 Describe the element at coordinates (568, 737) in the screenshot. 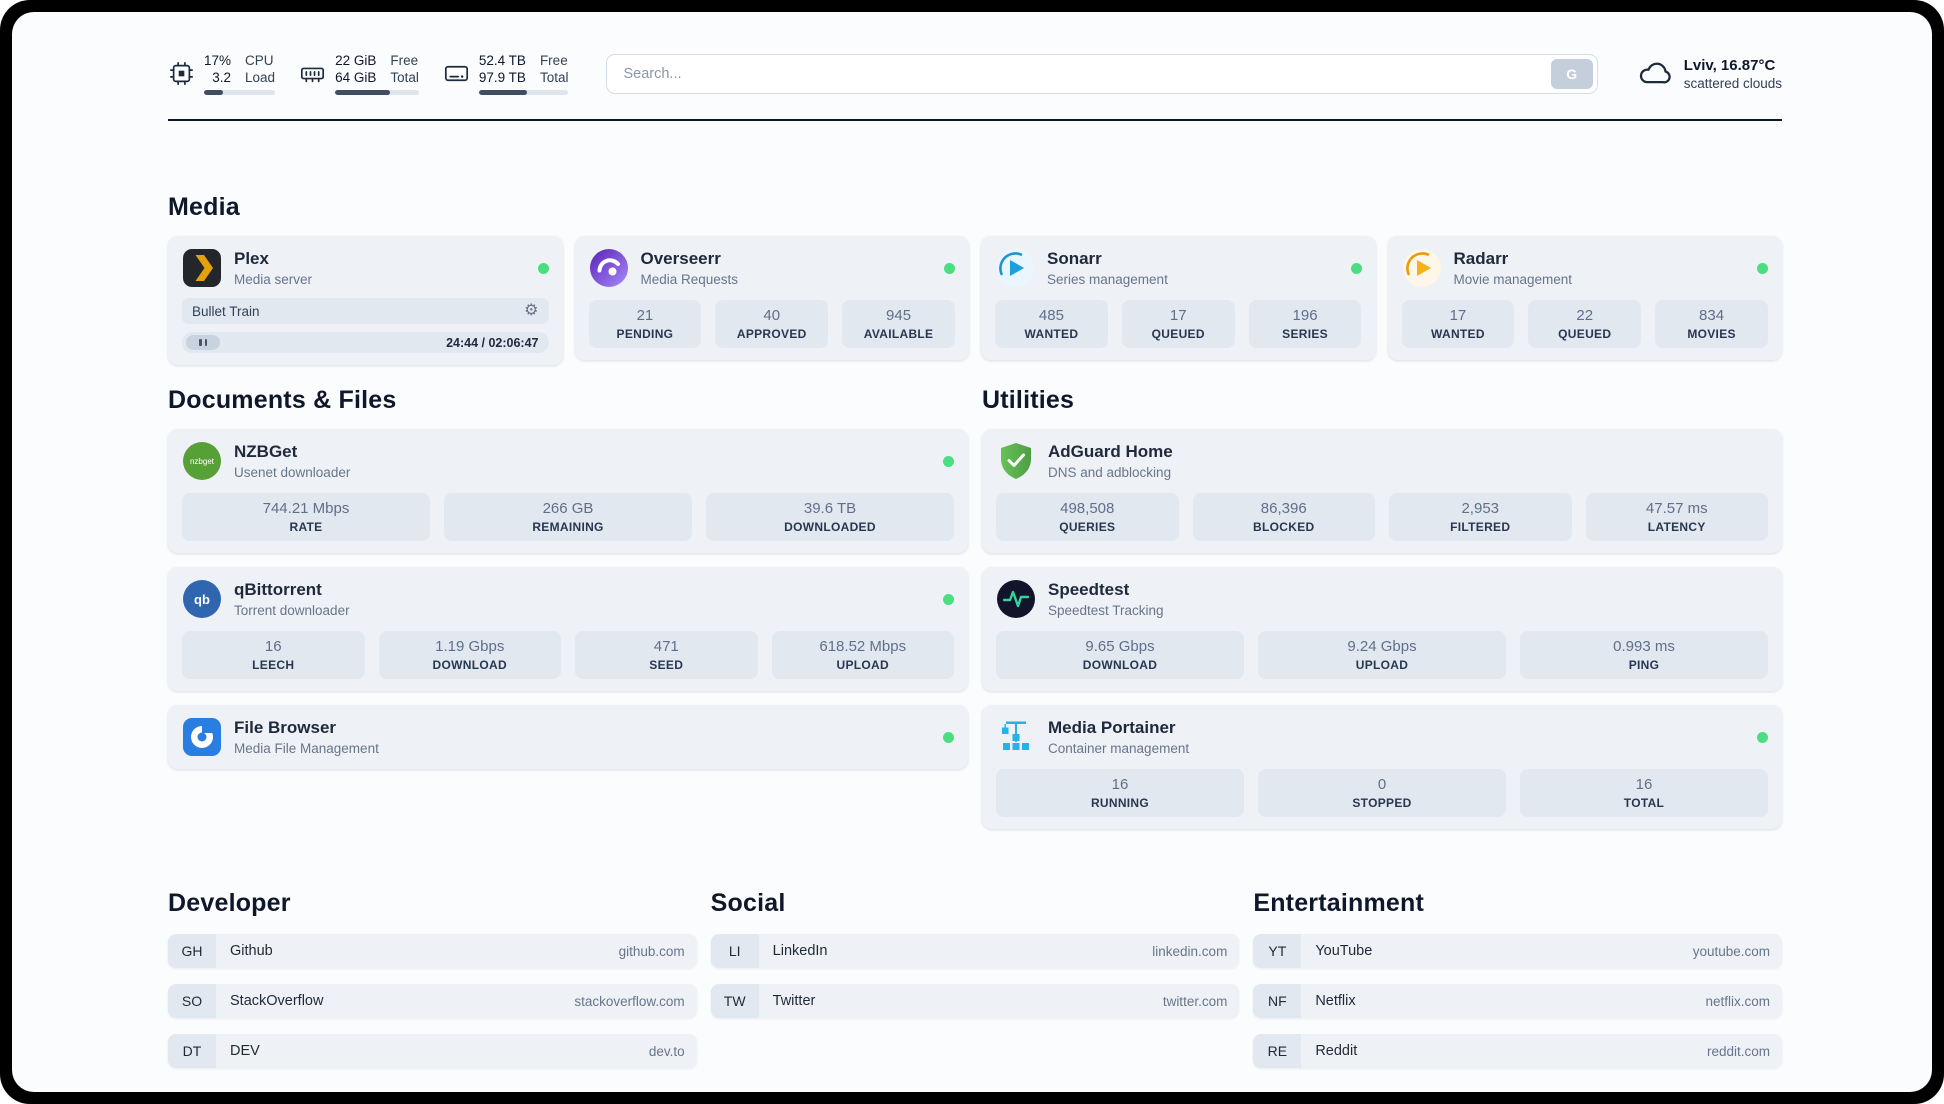

I see `filebrowser-card: File Browser Media File Management` at that location.